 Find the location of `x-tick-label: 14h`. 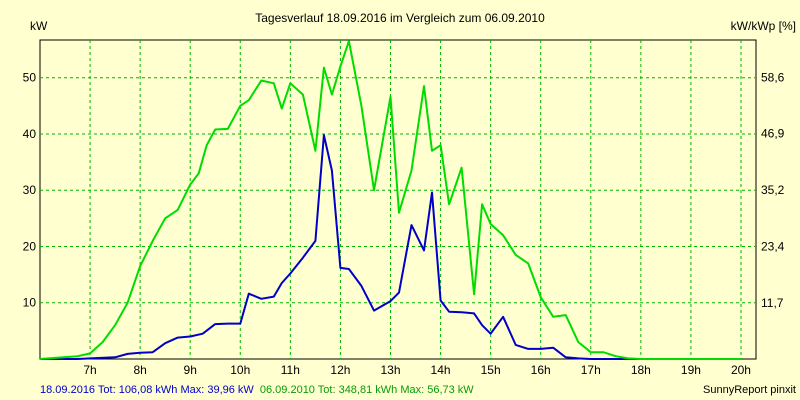

x-tick-label: 14h is located at coordinates (441, 370).